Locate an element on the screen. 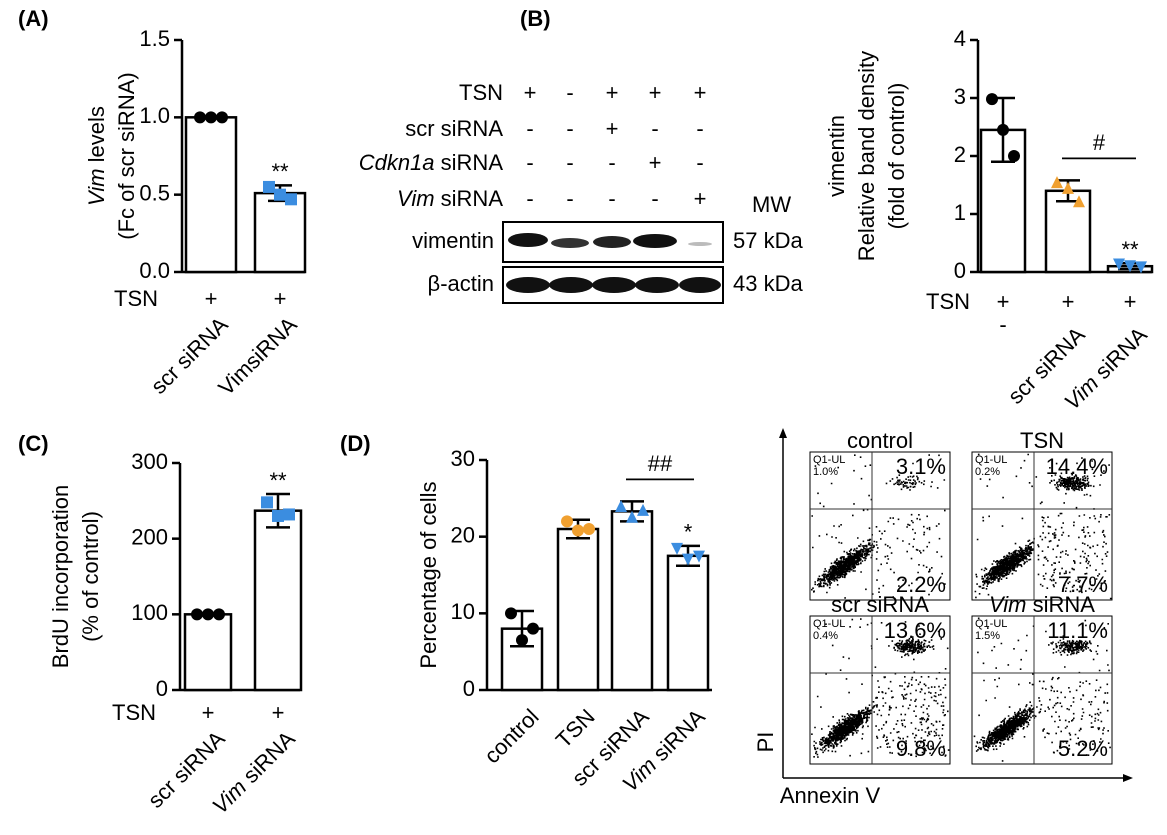 The width and height of the screenshot is (1167, 835). panel-label: (B) is located at coordinates (535, 18).